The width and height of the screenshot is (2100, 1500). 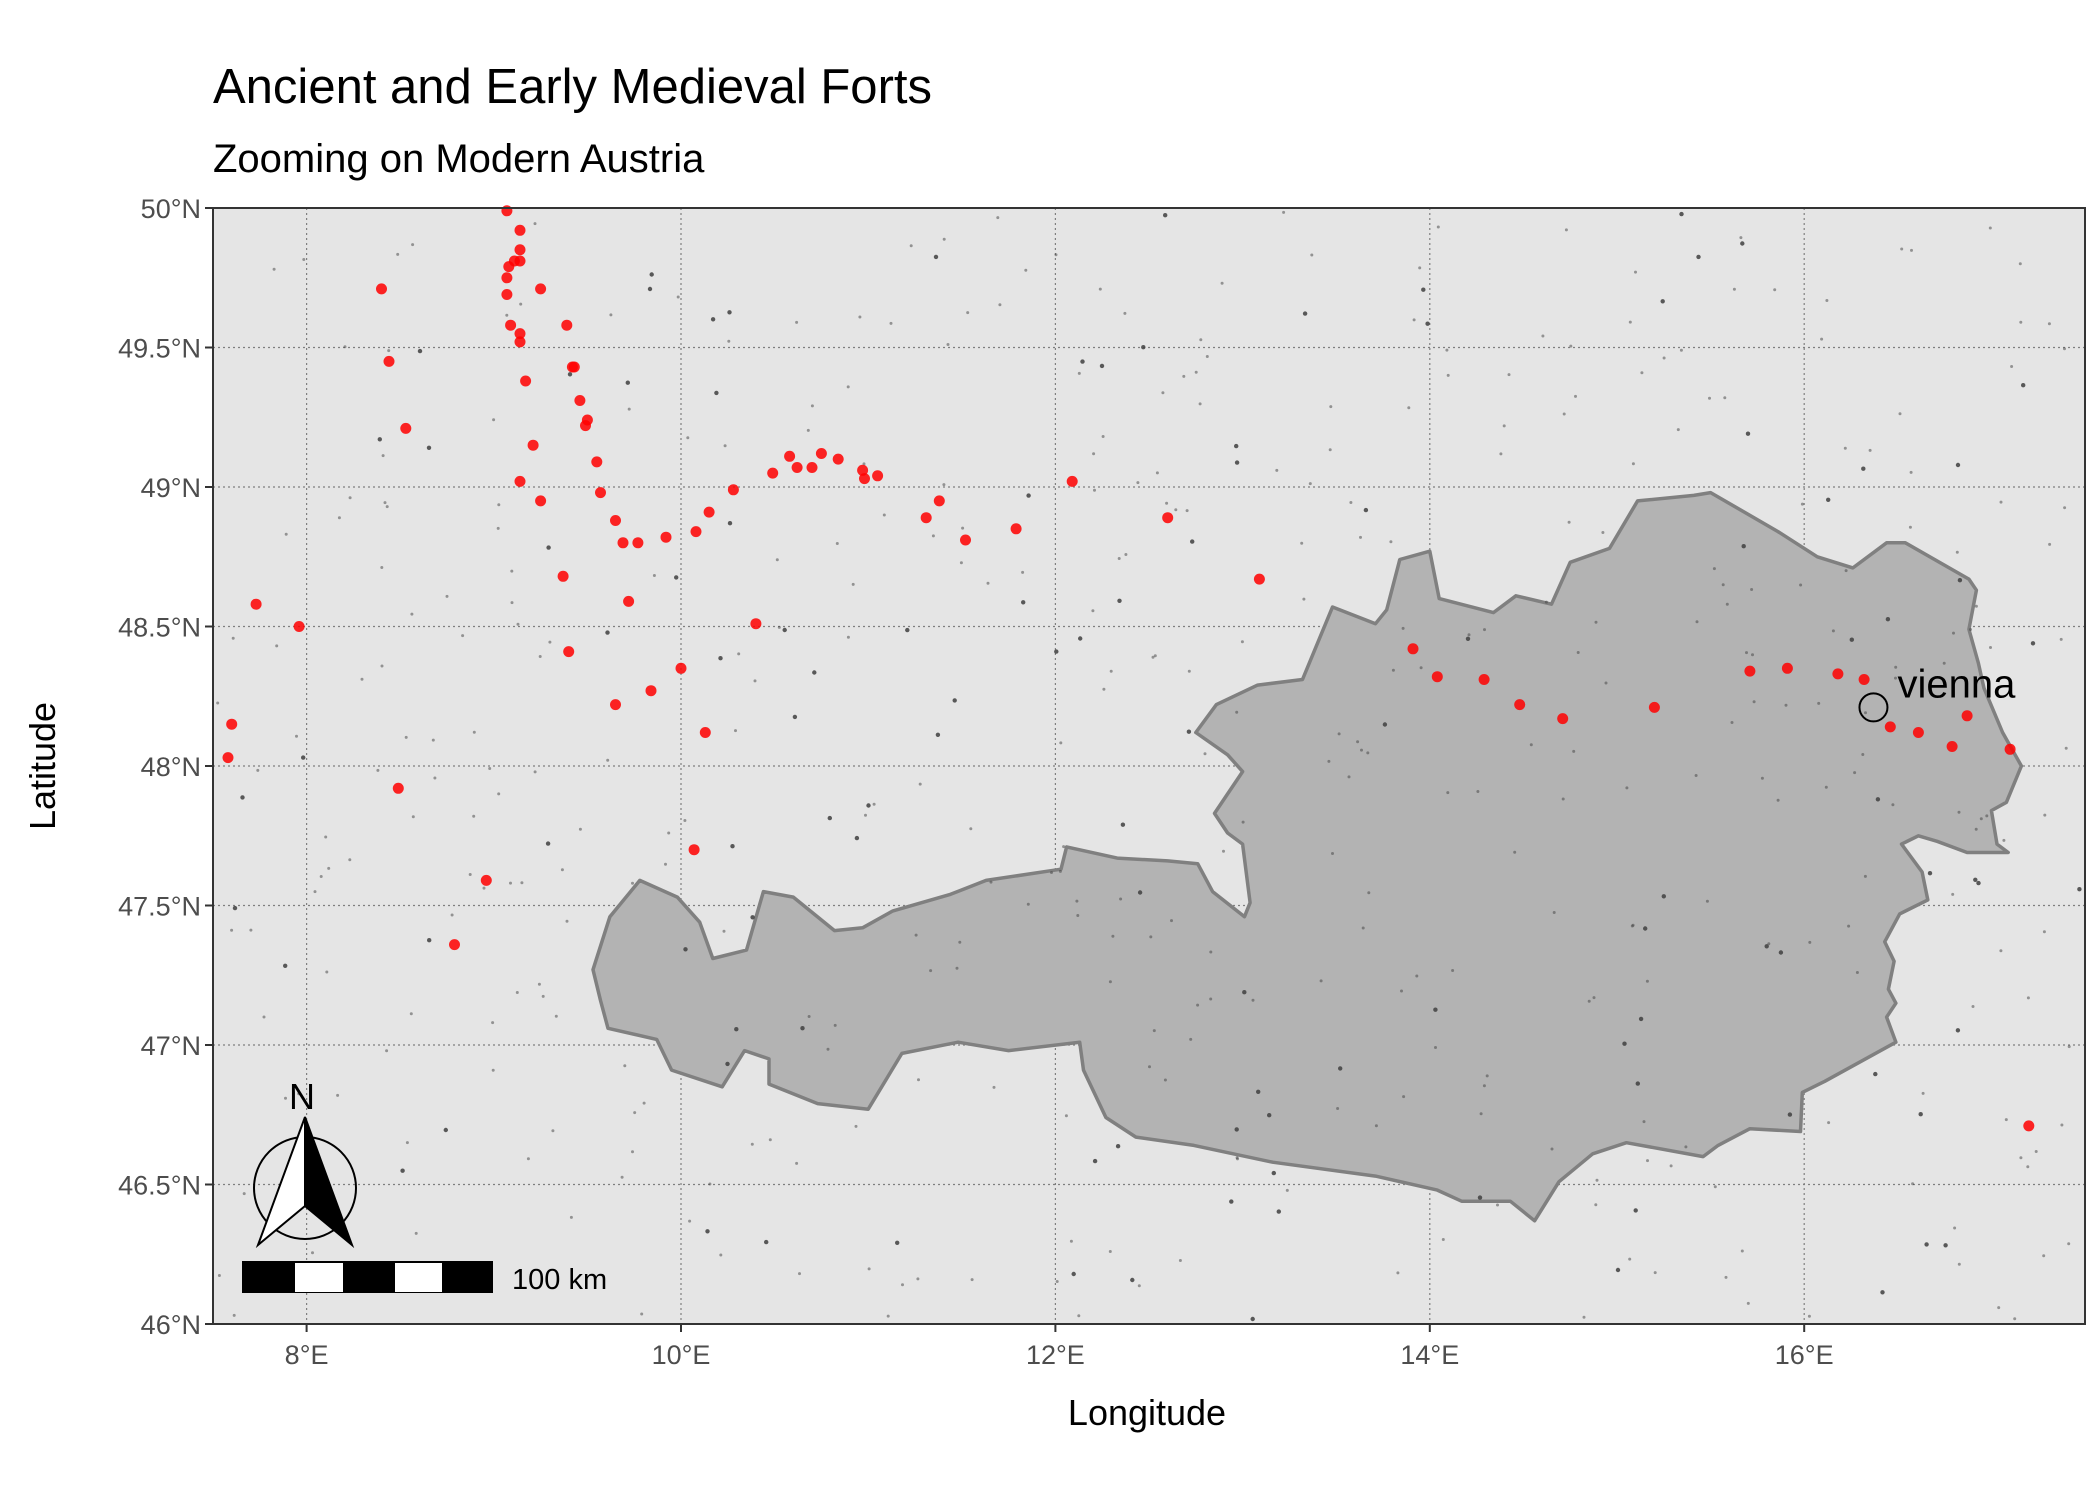 What do you see at coordinates (1873, 707) in the screenshot?
I see `vienna-marker` at bounding box center [1873, 707].